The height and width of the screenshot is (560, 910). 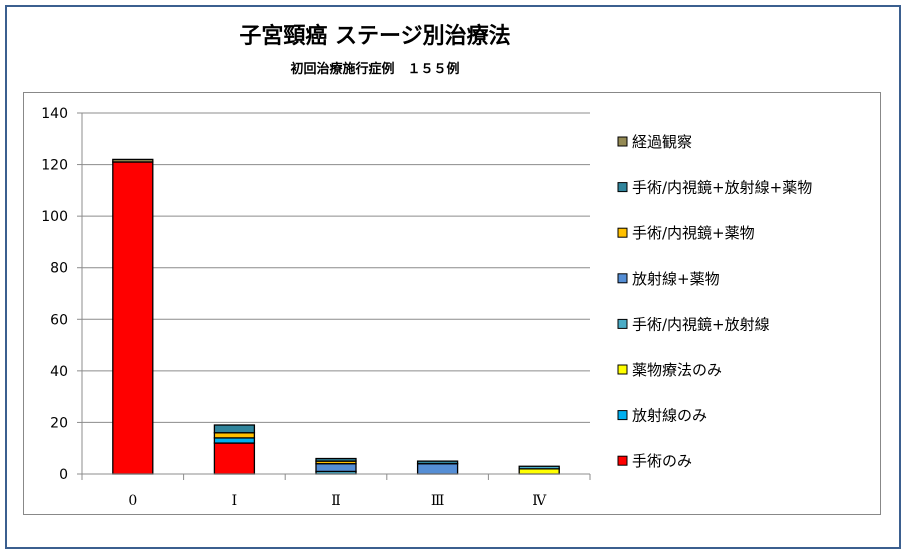 I want to click on legend-label: 経過観察, so click(x=662, y=142).